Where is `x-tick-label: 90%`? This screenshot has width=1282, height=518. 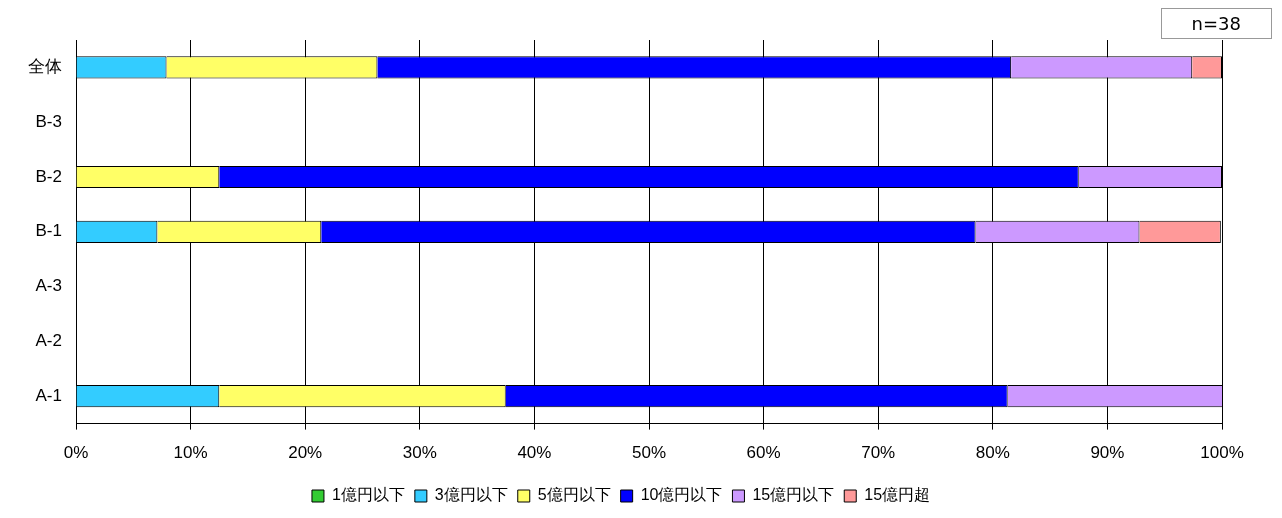
x-tick-label: 90% is located at coordinates (1107, 453).